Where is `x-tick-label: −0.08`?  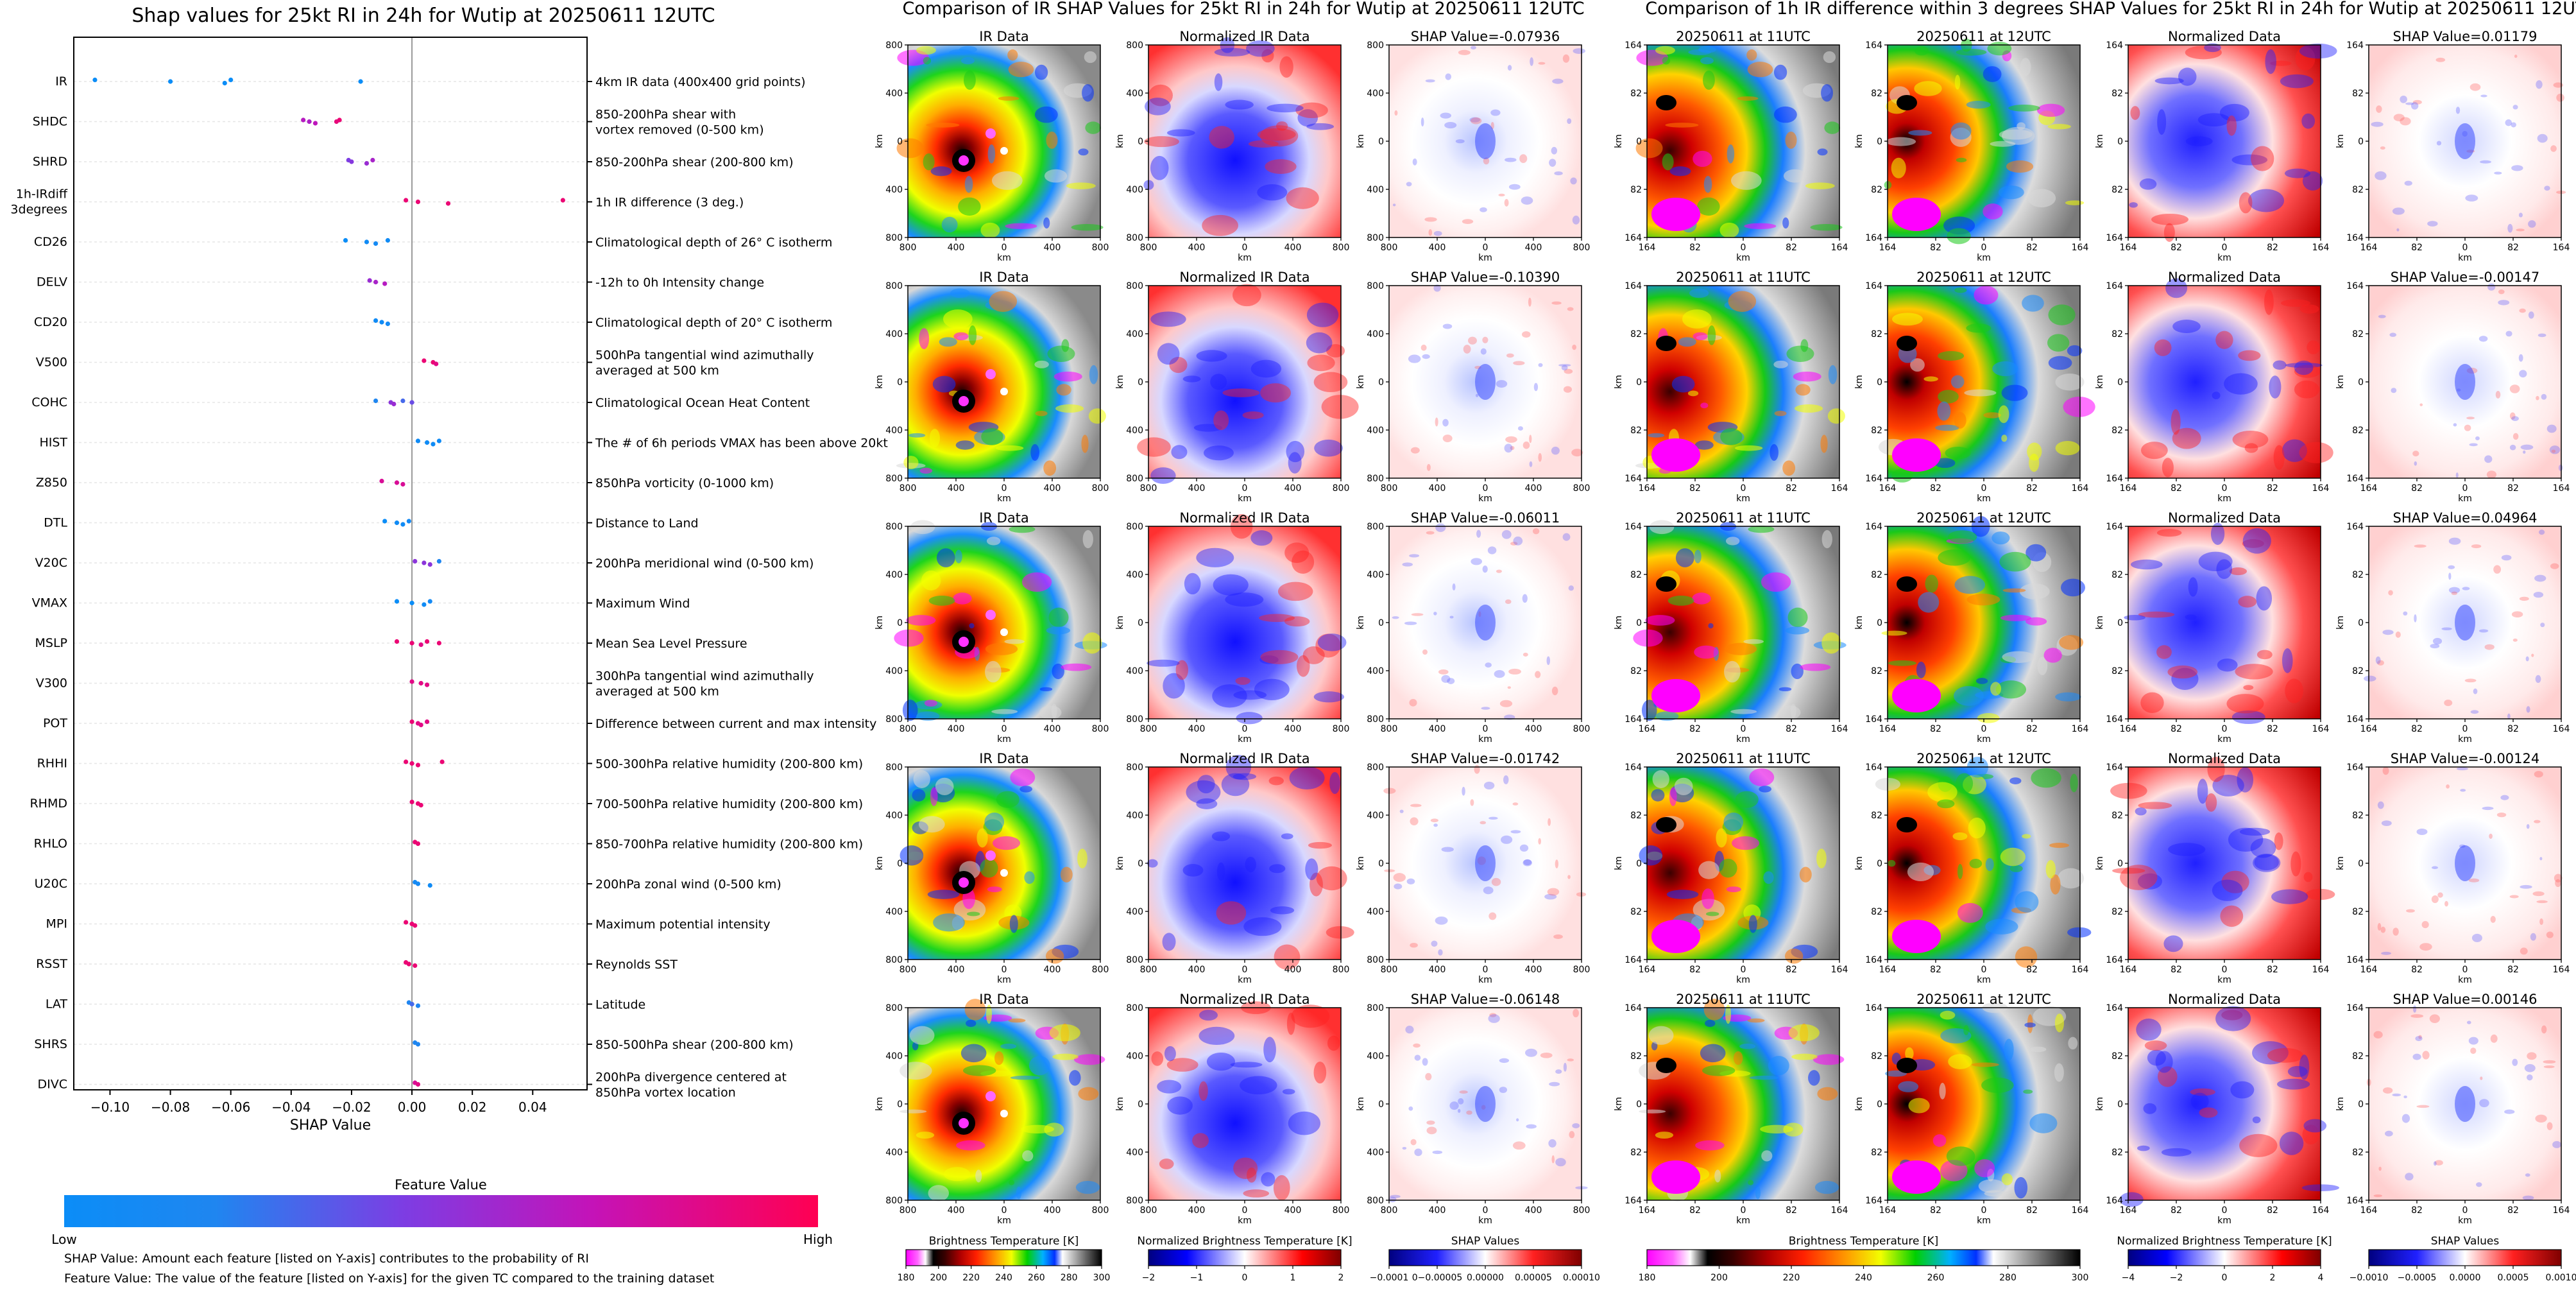 x-tick-label: −0.08 is located at coordinates (171, 1107).